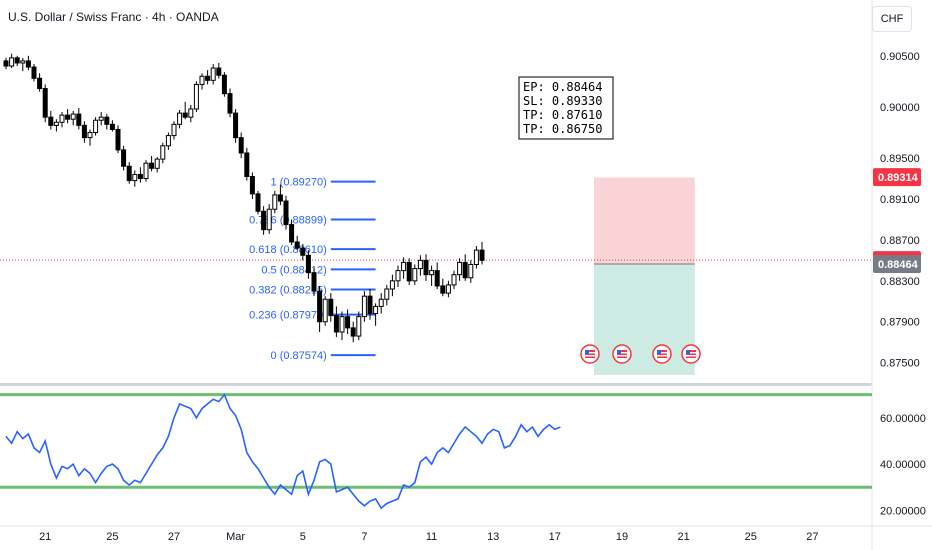 The height and width of the screenshot is (550, 932). I want to click on trade-note-box, so click(566, 108).